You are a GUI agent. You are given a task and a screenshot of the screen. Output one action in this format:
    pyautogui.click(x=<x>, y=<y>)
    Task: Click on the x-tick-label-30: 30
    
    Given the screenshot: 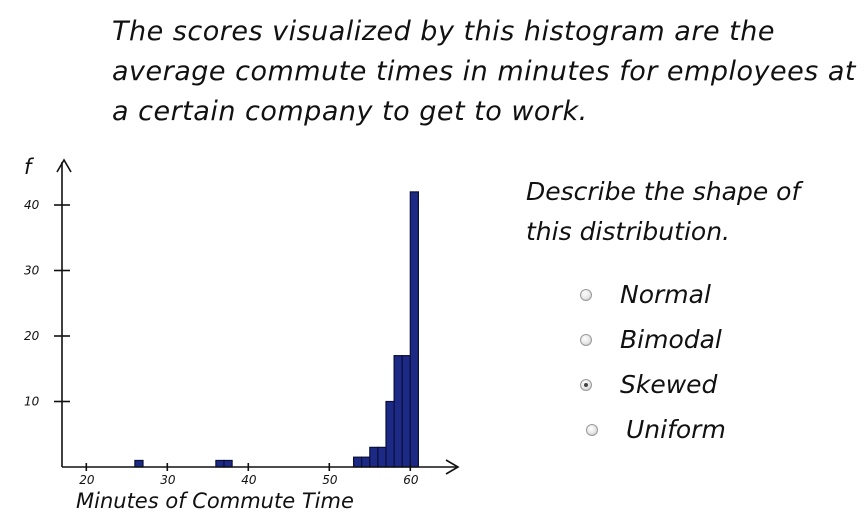 What is the action you would take?
    pyautogui.click(x=168, y=480)
    